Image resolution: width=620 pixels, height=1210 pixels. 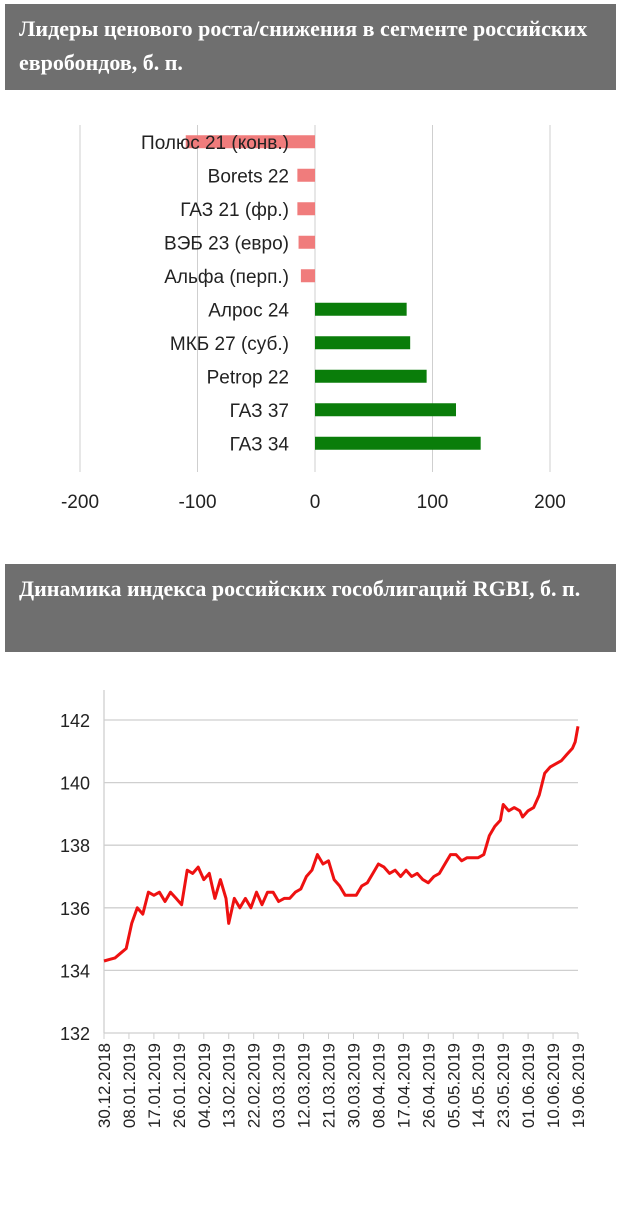 I want to click on x-tick-label: 01.06.2019, so click(x=528, y=1085).